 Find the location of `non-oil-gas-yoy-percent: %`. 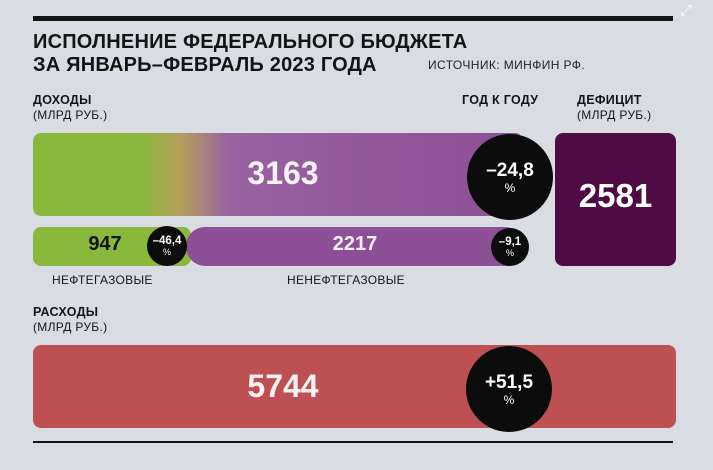

non-oil-gas-yoy-percent: % is located at coordinates (509, 253).